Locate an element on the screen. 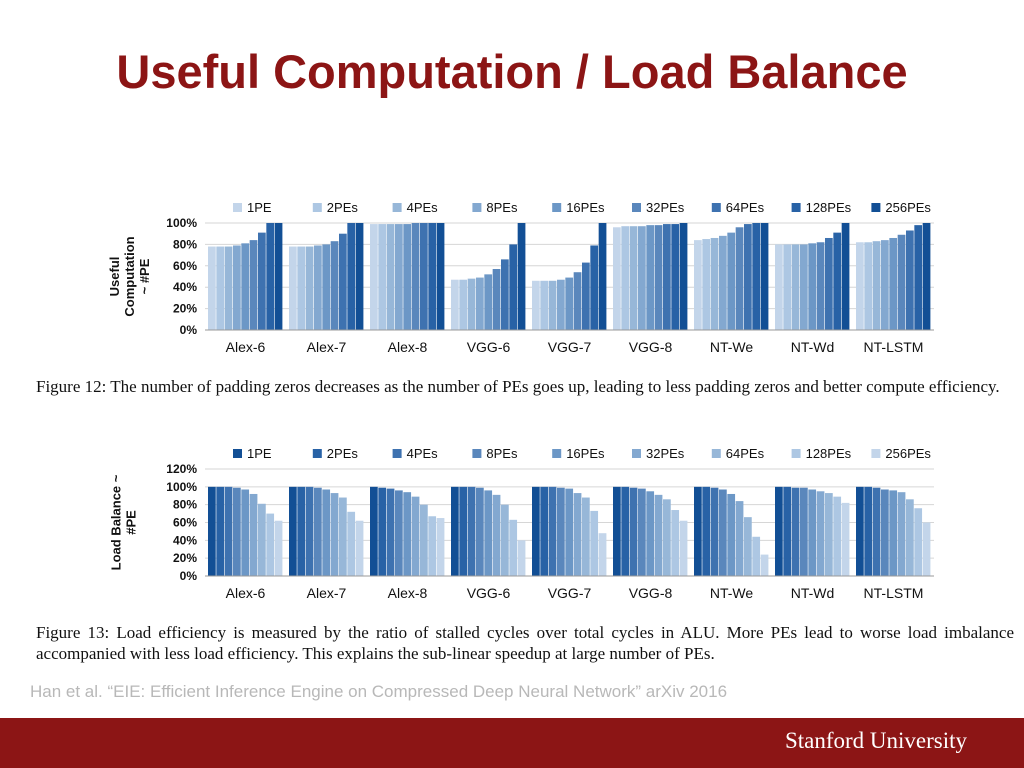  y-tick-label: 0% is located at coordinates (189, 576).